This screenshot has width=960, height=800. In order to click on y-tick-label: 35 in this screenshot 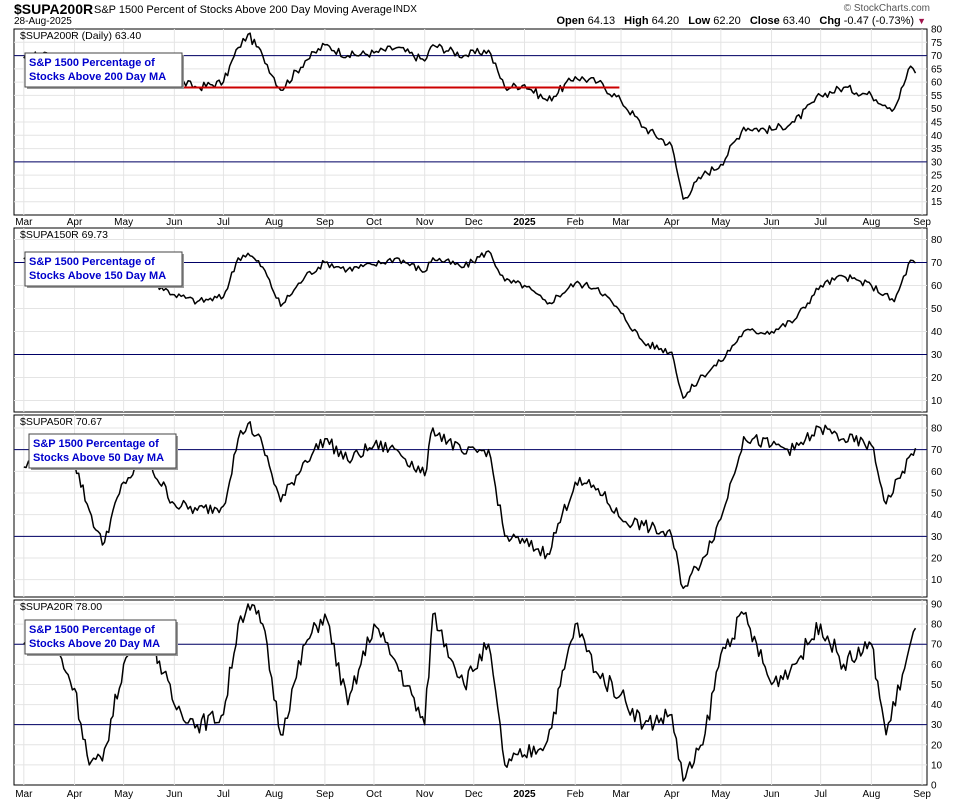, I will do `click(937, 149)`.